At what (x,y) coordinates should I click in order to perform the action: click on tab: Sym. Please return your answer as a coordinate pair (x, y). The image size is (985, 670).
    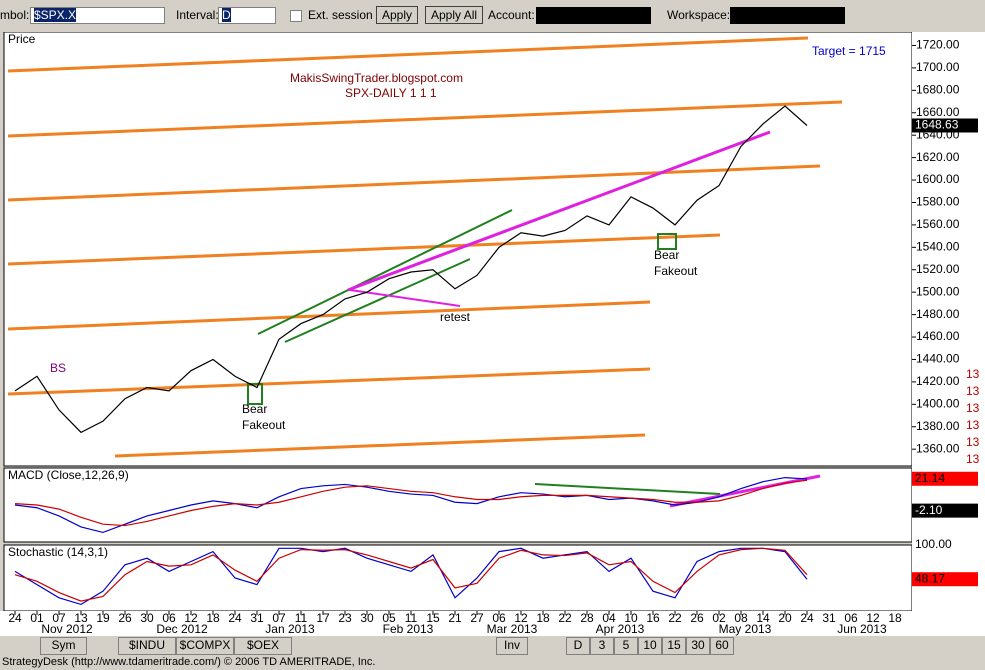
    Looking at the image, I should click on (63, 646).